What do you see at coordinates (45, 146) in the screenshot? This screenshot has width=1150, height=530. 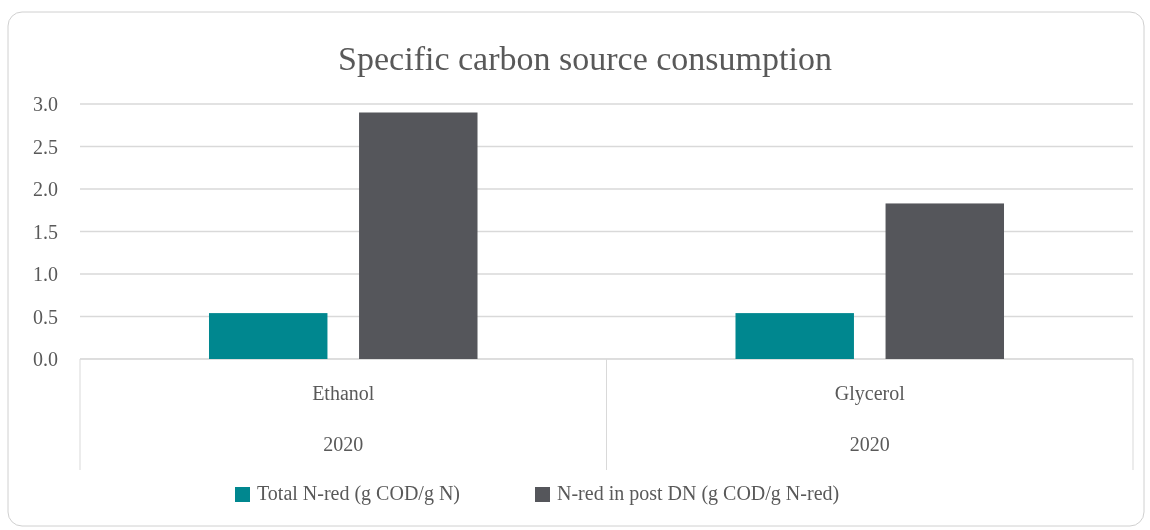 I see `y-tick-label: 2.5` at bounding box center [45, 146].